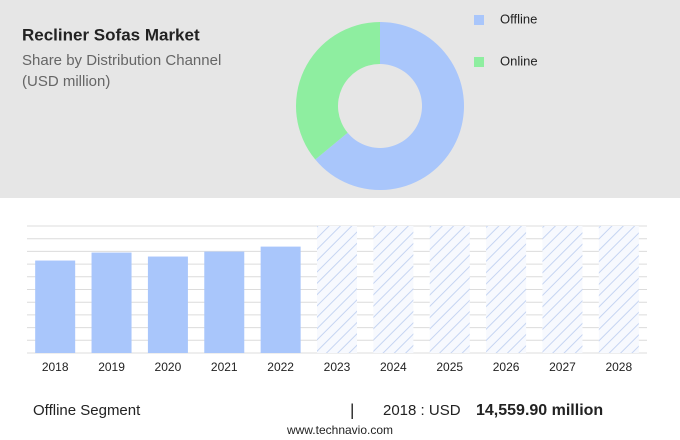  Describe the element at coordinates (562, 367) in the screenshot. I see `x-tick-label: 2027` at that location.